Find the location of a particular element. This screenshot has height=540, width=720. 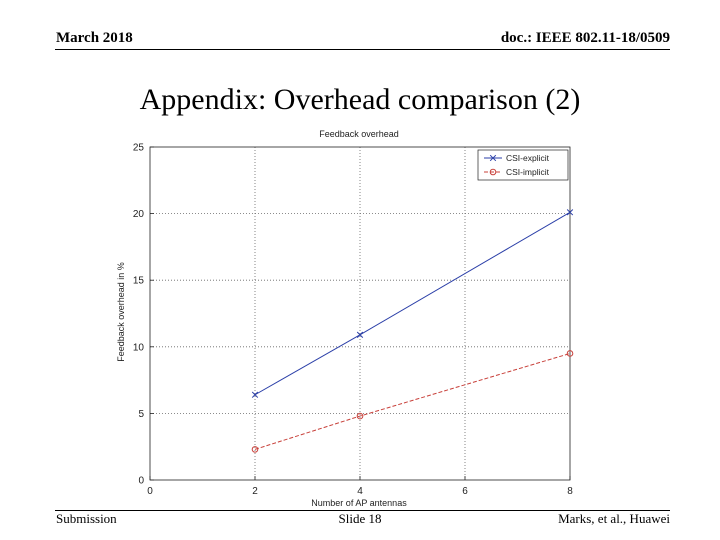

y-tick-label: 0 is located at coordinates (141, 481).